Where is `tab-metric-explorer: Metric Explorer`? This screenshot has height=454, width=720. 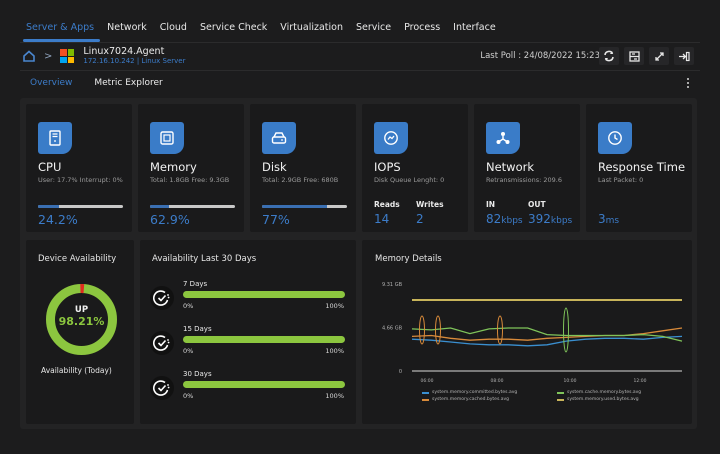 tab-metric-explorer: Metric Explorer is located at coordinates (128, 83).